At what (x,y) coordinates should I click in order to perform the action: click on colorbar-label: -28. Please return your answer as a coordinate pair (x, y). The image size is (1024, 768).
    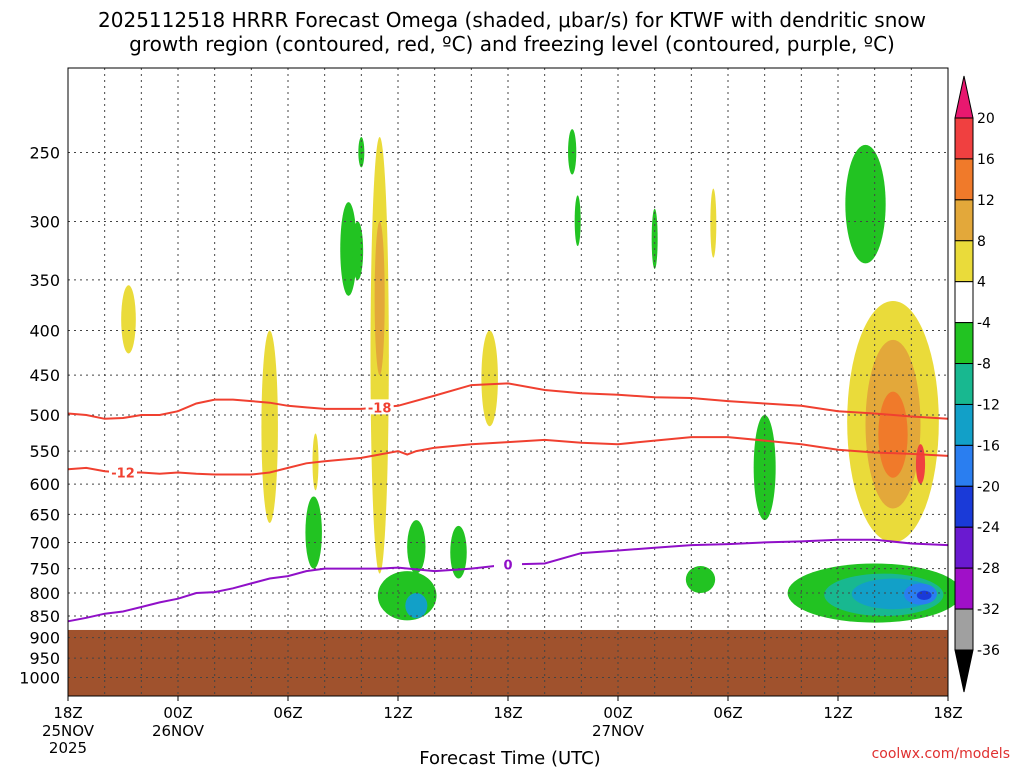
    Looking at the image, I should click on (988, 569).